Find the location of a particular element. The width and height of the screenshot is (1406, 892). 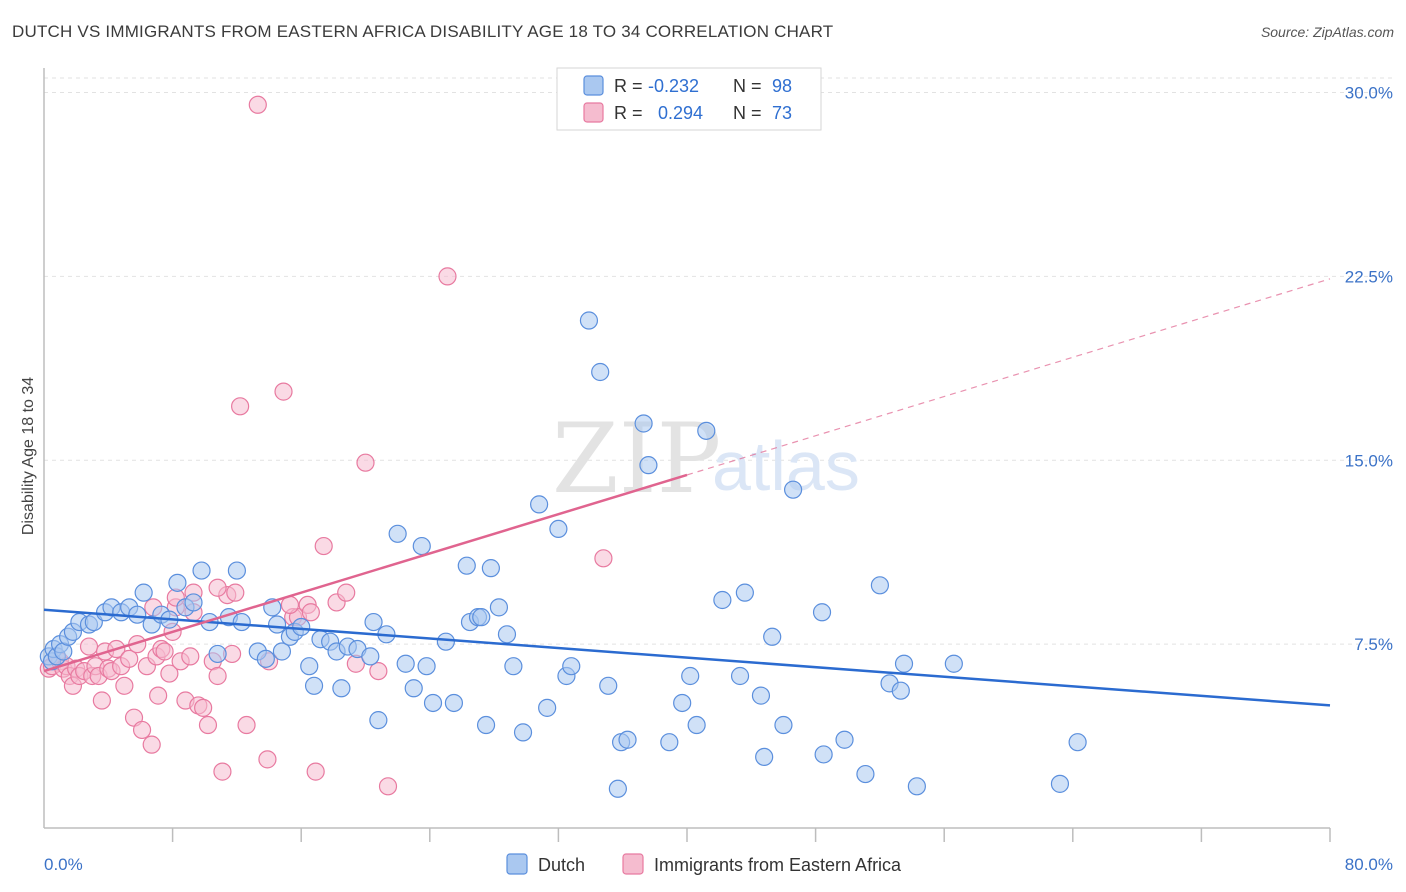

x-ticks is located at coordinates (751, 835).